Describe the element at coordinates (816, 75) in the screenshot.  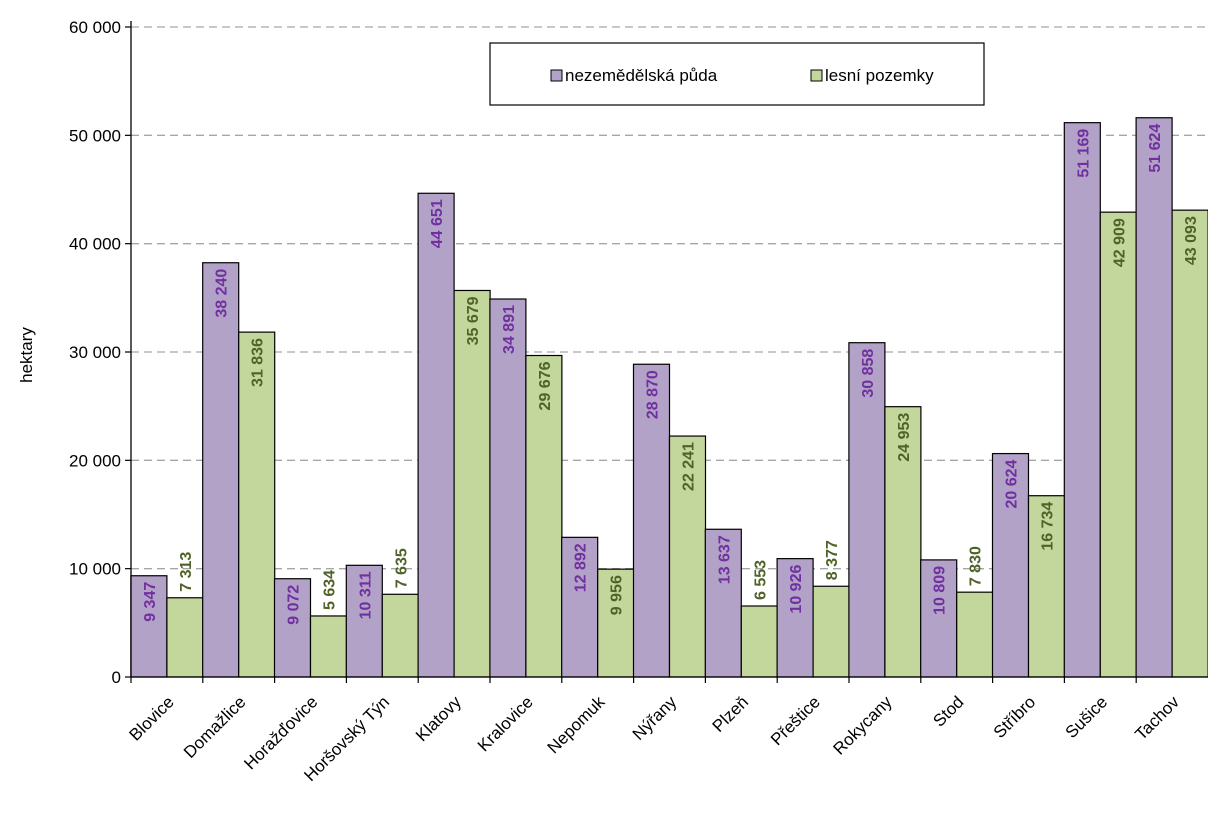
I see `legend-swatch-lesni-pozemky` at that location.